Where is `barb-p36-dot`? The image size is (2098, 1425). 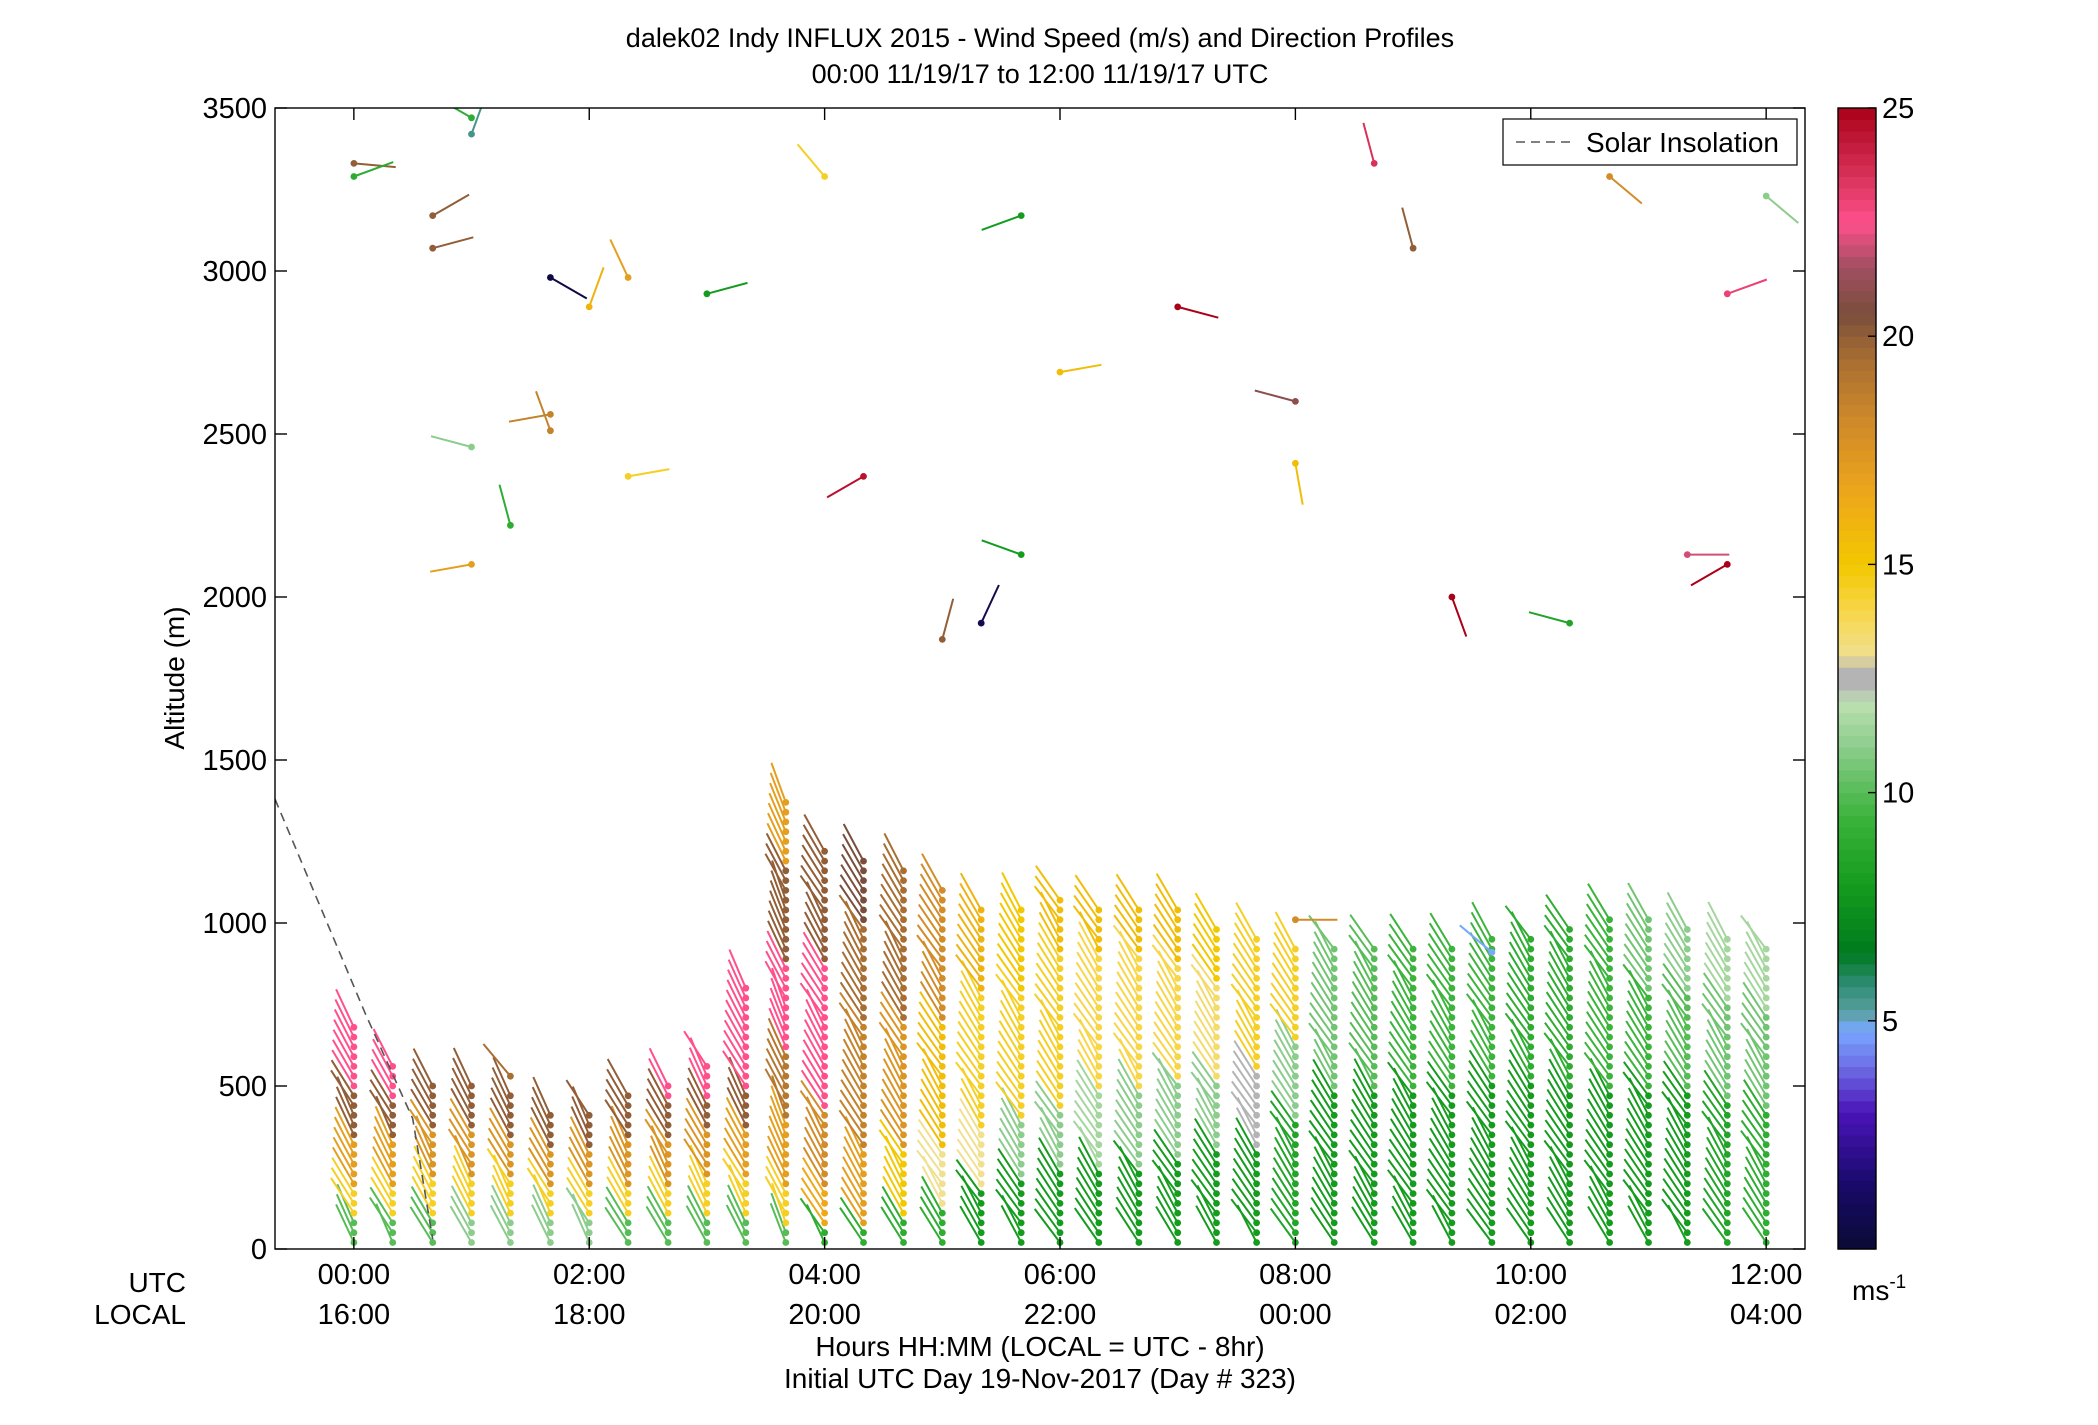 barb-p36-dot is located at coordinates (1766, 1213).